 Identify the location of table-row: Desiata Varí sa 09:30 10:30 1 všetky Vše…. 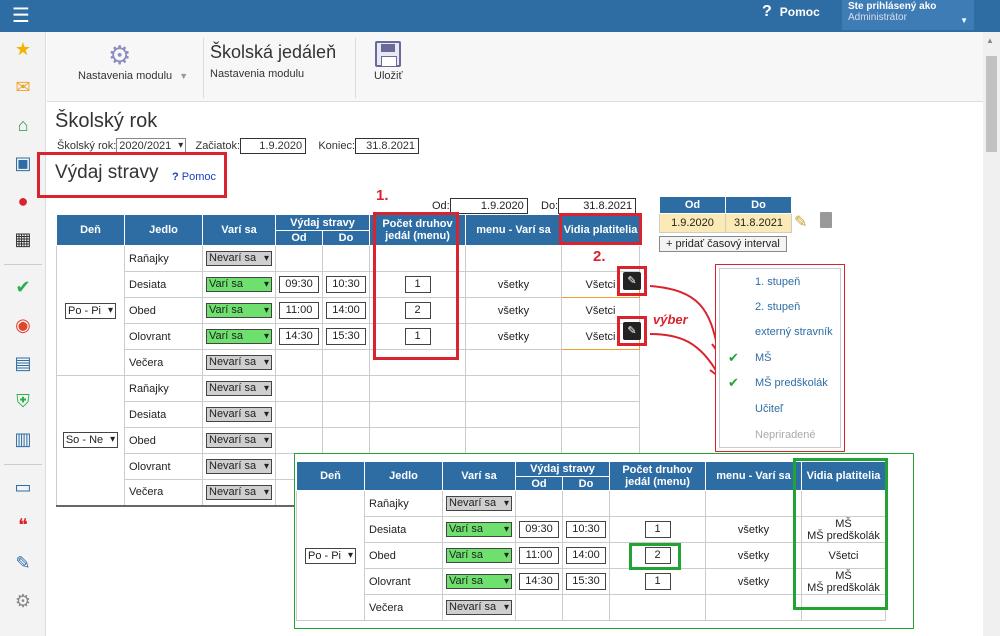
(348, 284).